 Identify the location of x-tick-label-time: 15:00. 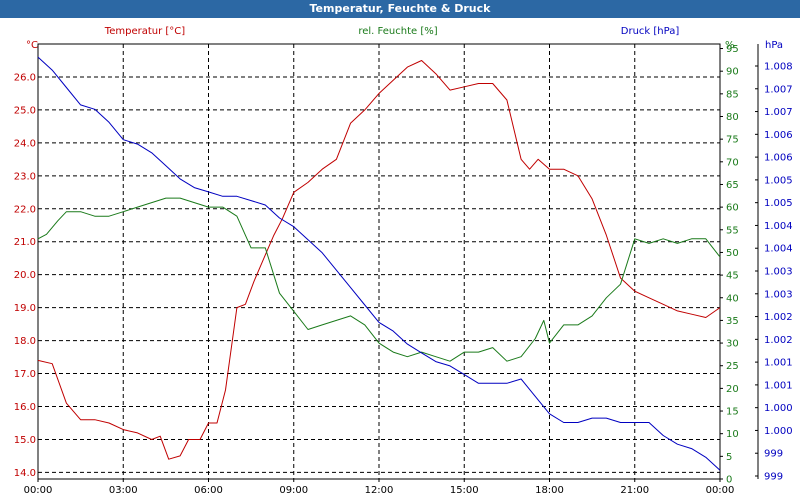
(464, 490).